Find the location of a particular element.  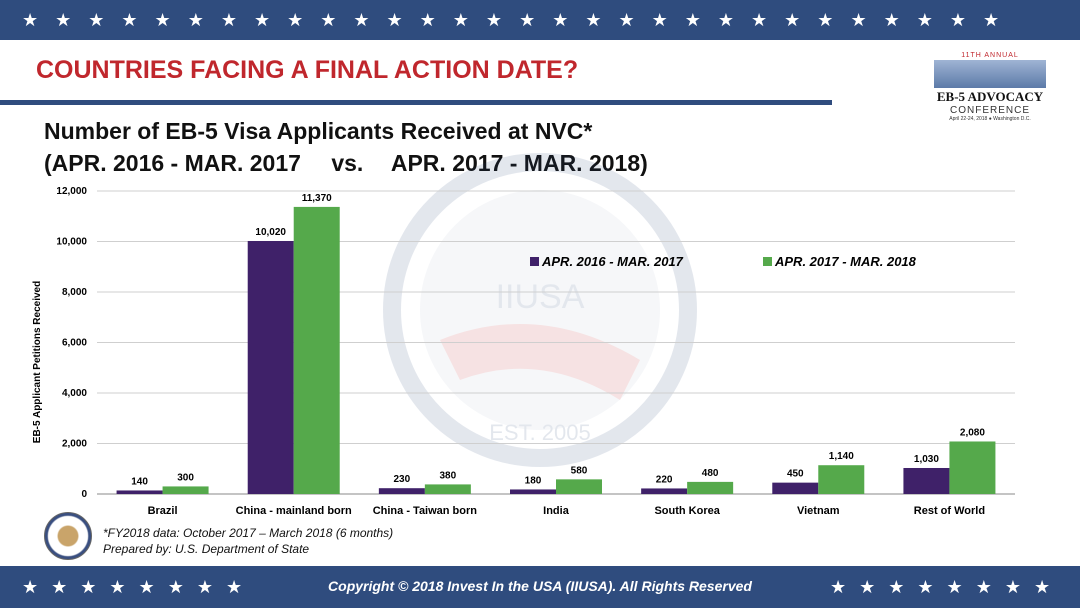

x-tick-label: India is located at coordinates (556, 511).